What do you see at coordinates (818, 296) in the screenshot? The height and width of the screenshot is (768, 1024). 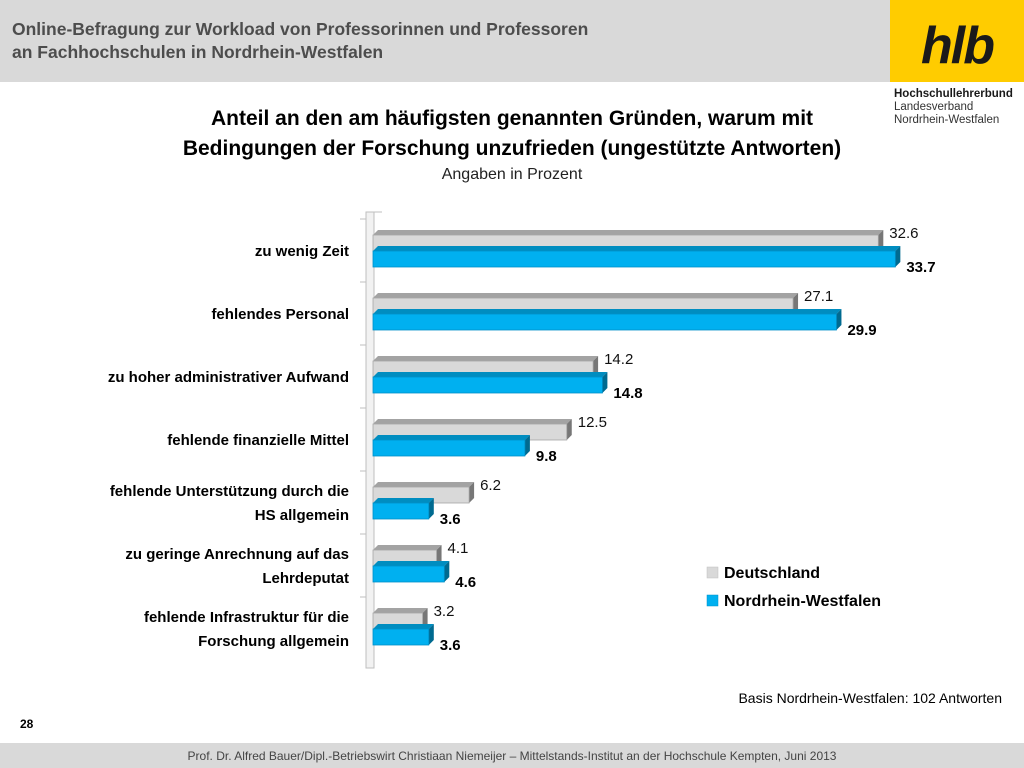 I see `value-label-de: 27.1` at bounding box center [818, 296].